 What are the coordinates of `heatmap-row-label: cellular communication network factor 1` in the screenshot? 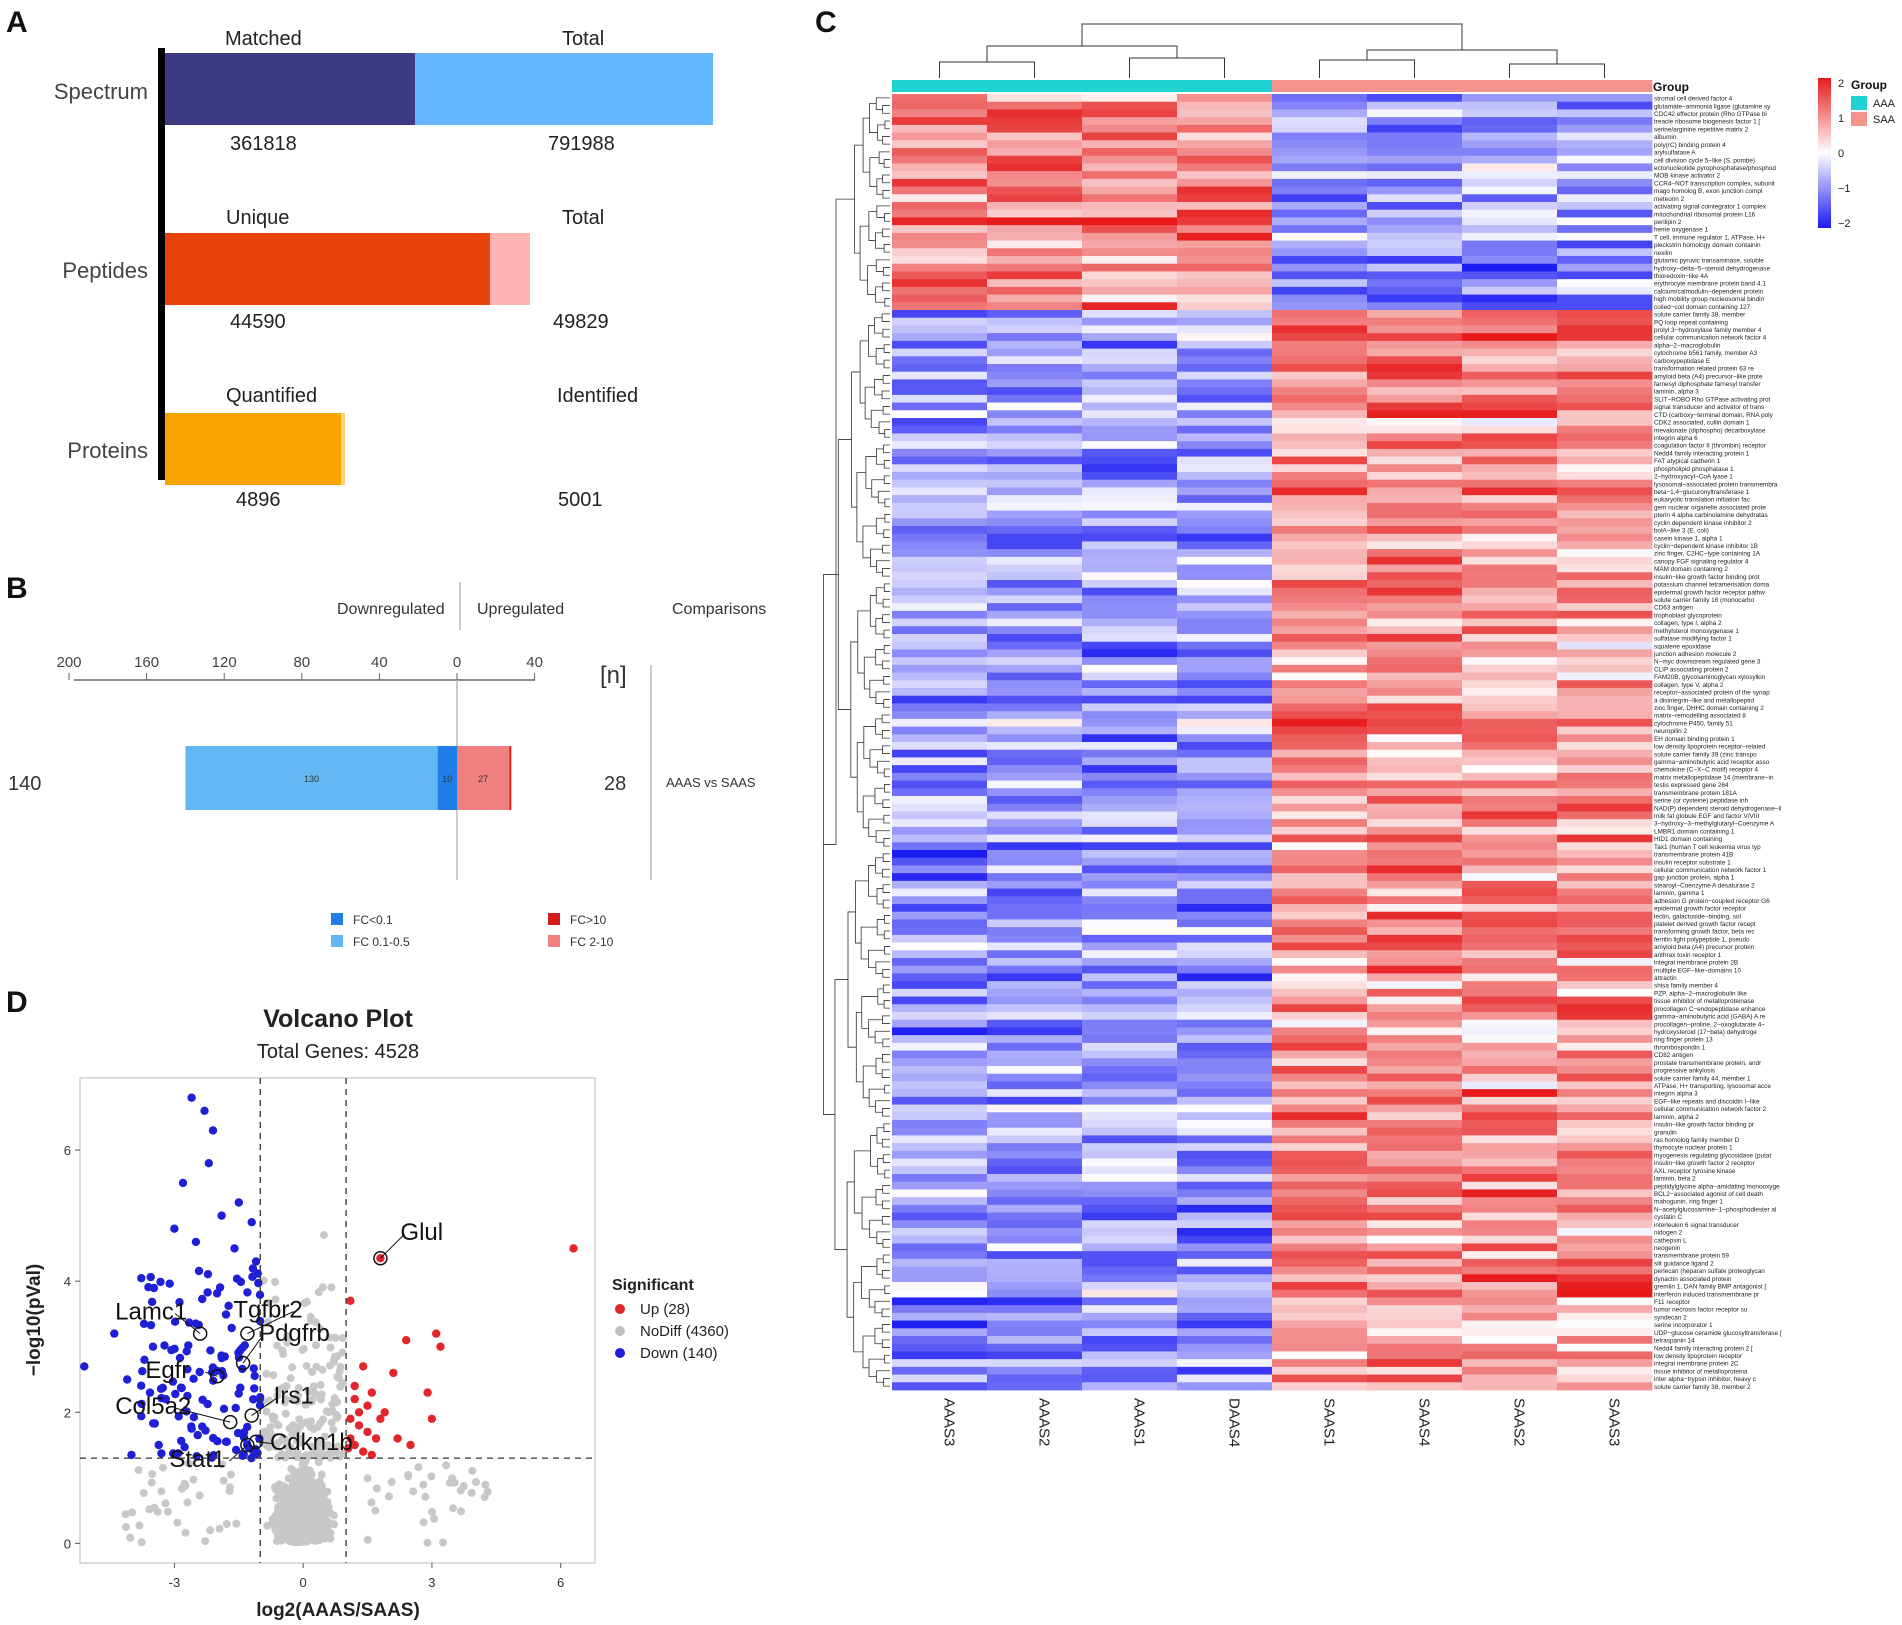 It's located at (1710, 870).